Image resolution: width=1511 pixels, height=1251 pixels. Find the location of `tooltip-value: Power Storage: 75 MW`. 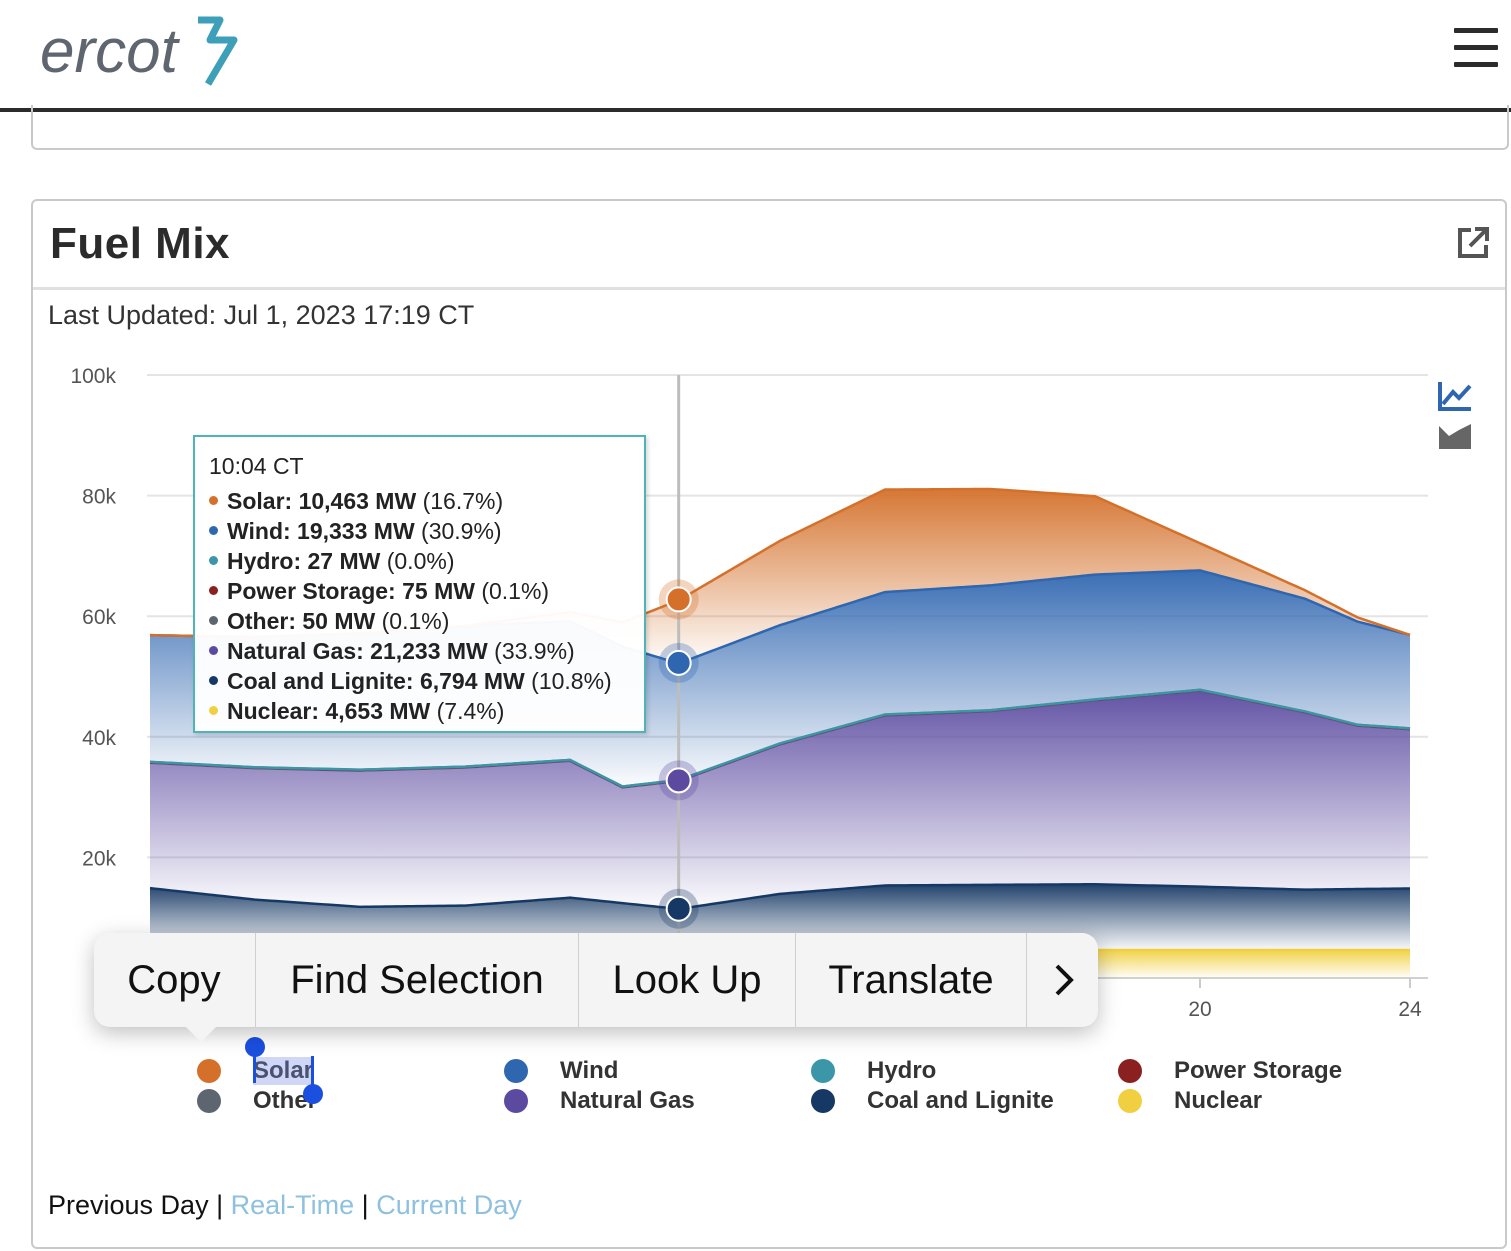

tooltip-value: Power Storage: 75 MW is located at coordinates (351, 591).